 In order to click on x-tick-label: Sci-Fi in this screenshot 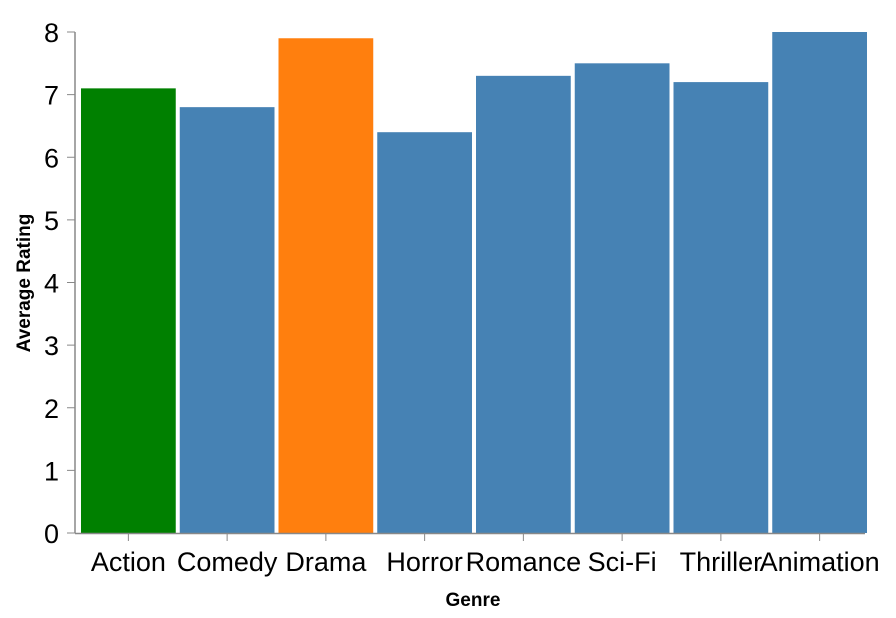, I will do `click(622, 562)`.